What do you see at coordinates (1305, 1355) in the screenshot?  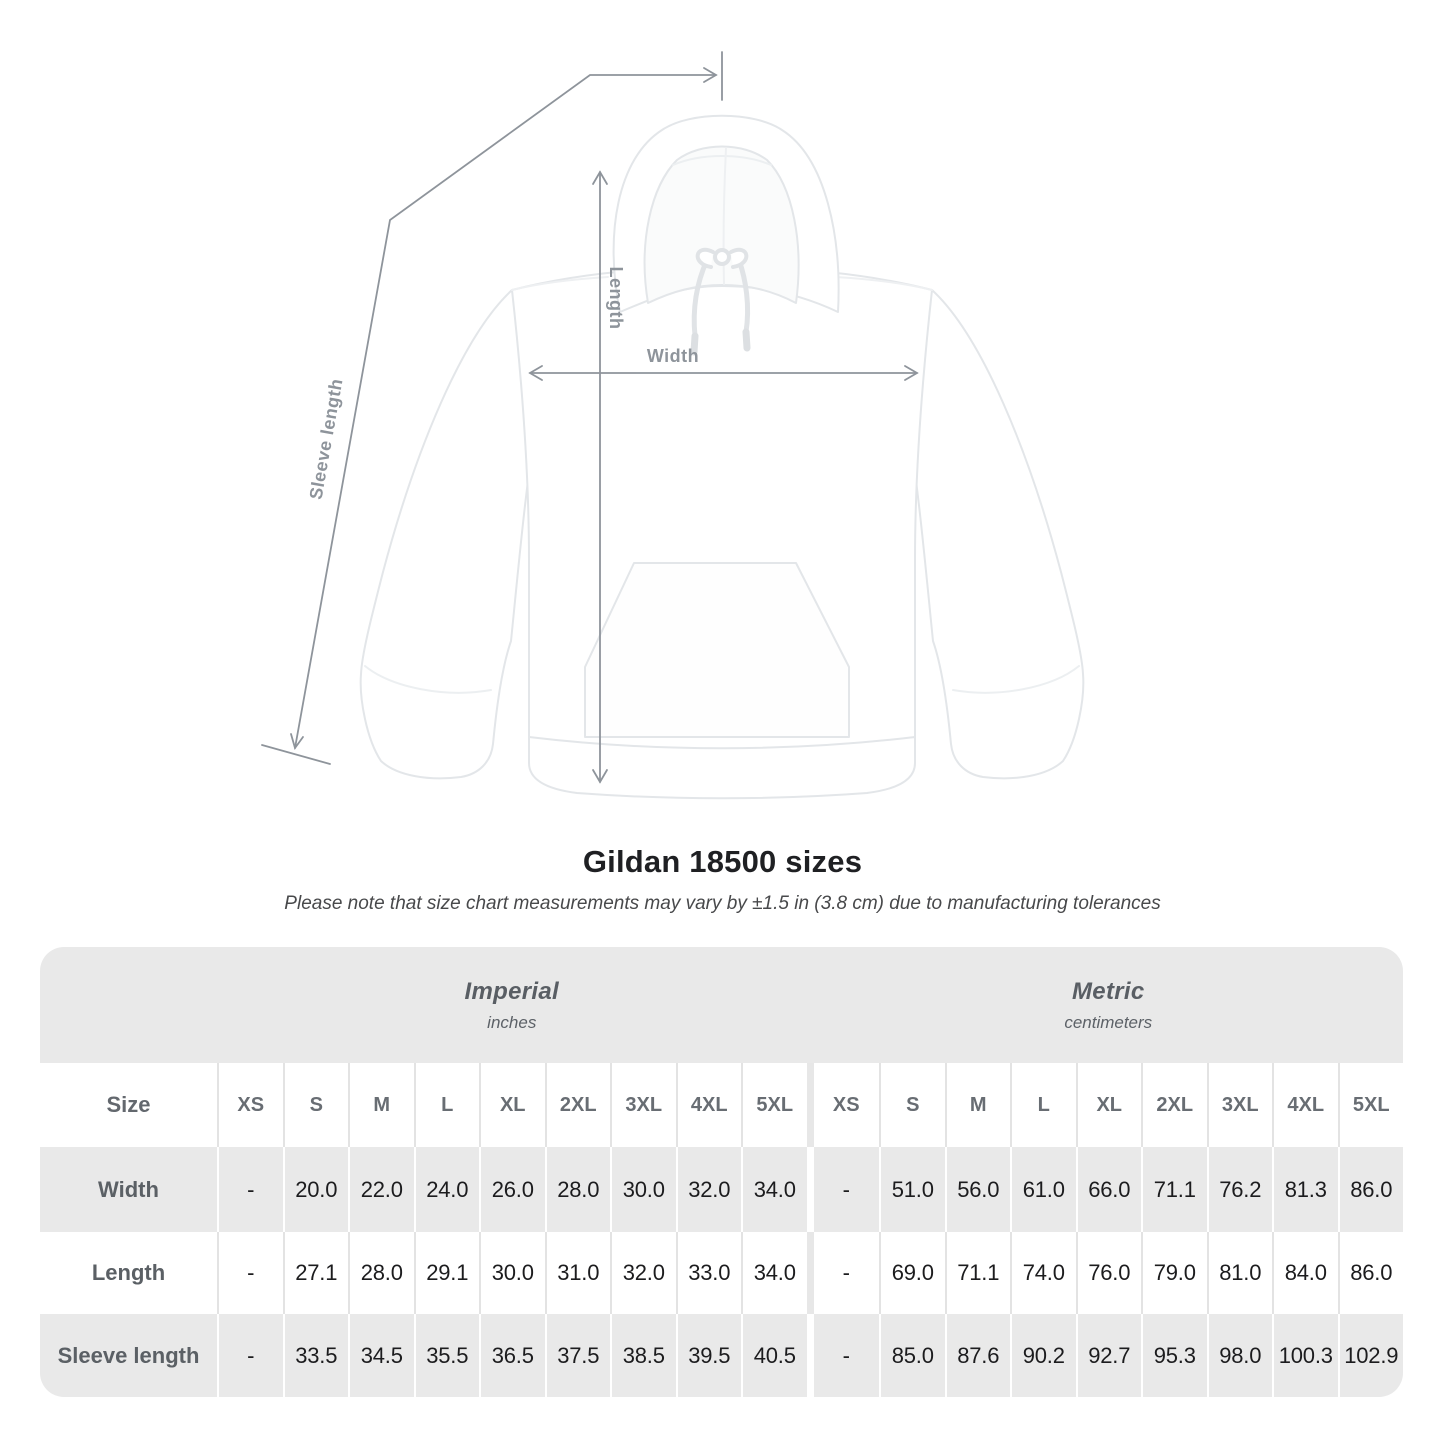 I see `table-cell: 100.3` at bounding box center [1305, 1355].